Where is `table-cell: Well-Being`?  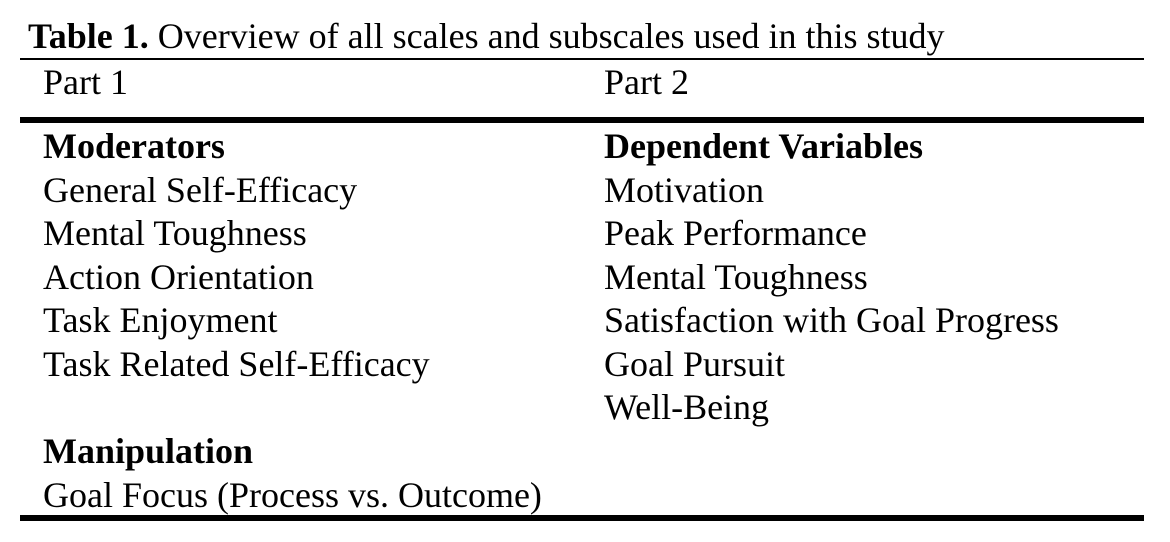
table-cell: Well-Being is located at coordinates (687, 407).